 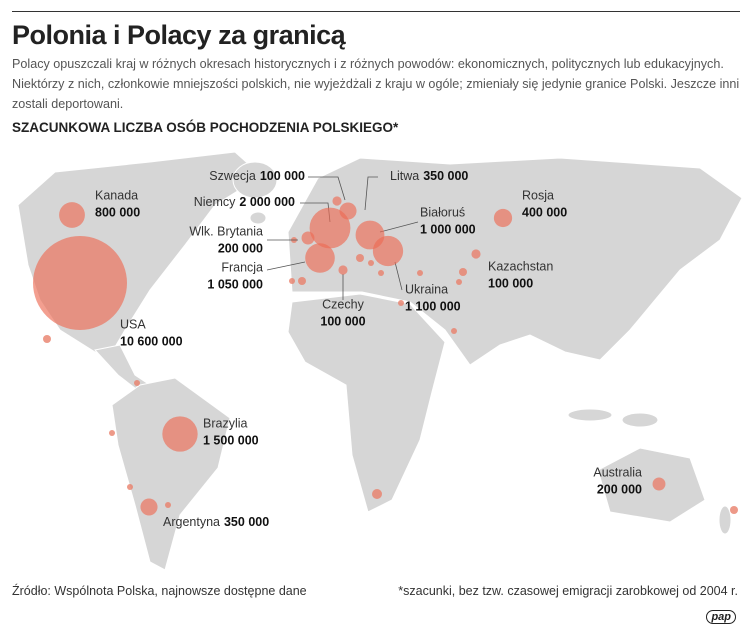 I want to click on top-rule, so click(x=376, y=11).